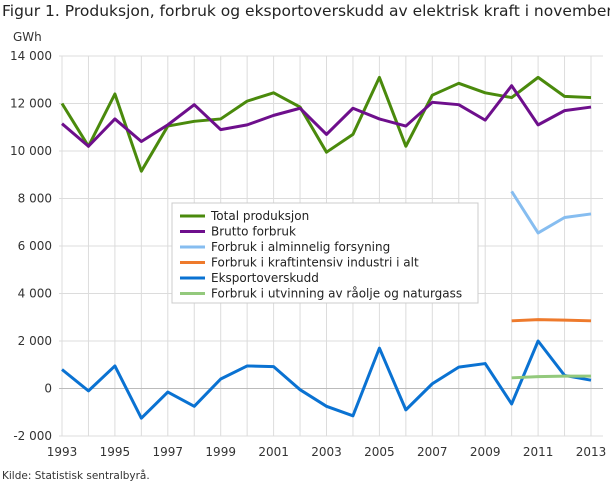 The width and height of the screenshot is (610, 488). What do you see at coordinates (35, 199) in the screenshot?
I see `y-tick-label: 8 000` at bounding box center [35, 199].